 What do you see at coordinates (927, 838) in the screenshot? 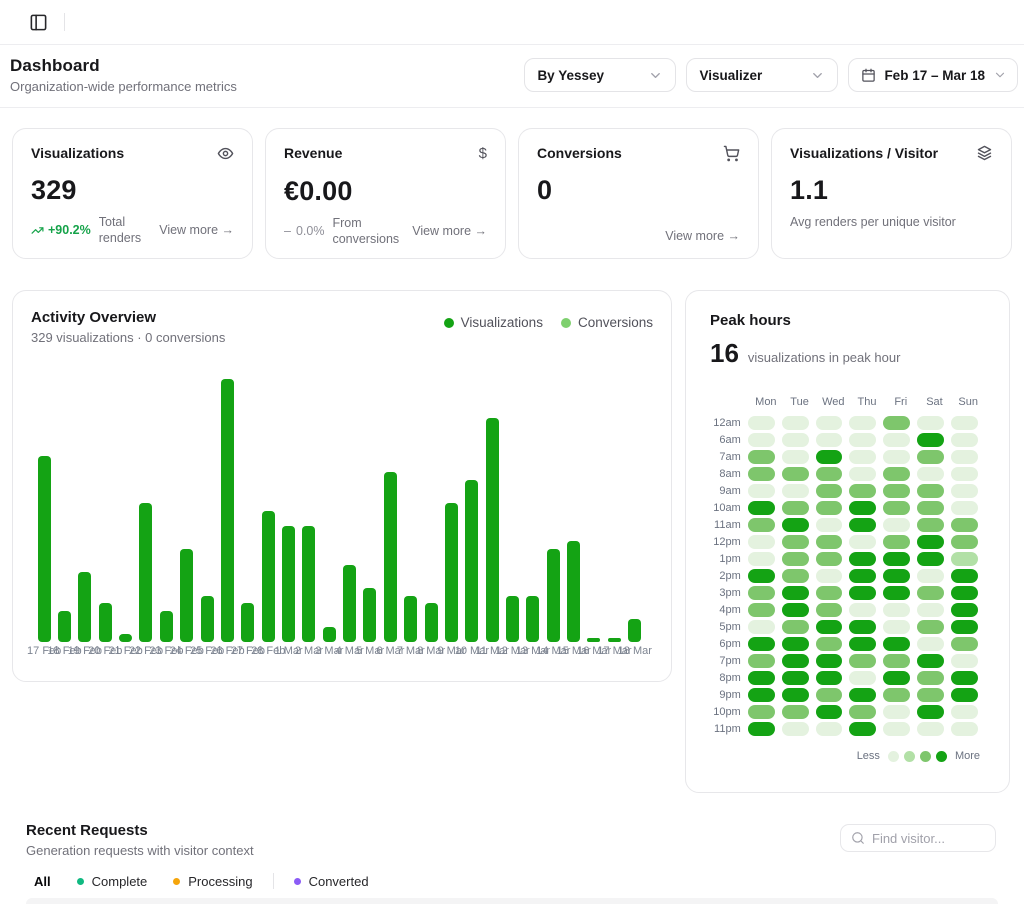
I see `search-input` at bounding box center [927, 838].